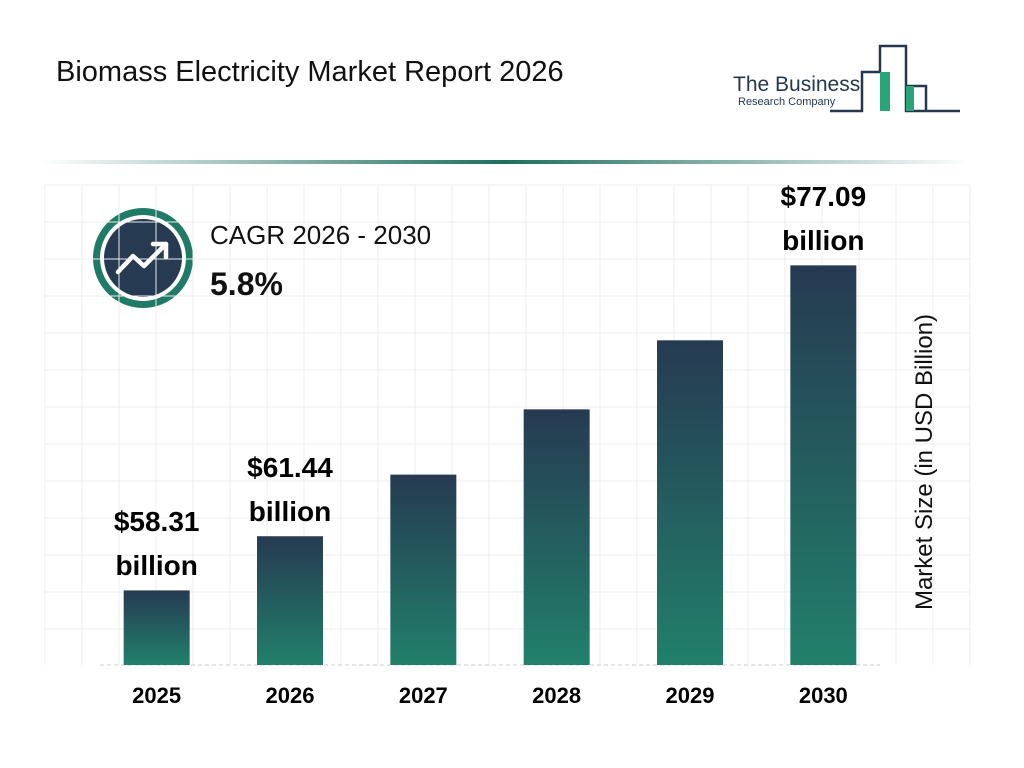 This screenshot has height=768, width=1024. Describe the element at coordinates (823, 695) in the screenshot. I see `x-tick-label: 2030` at that location.